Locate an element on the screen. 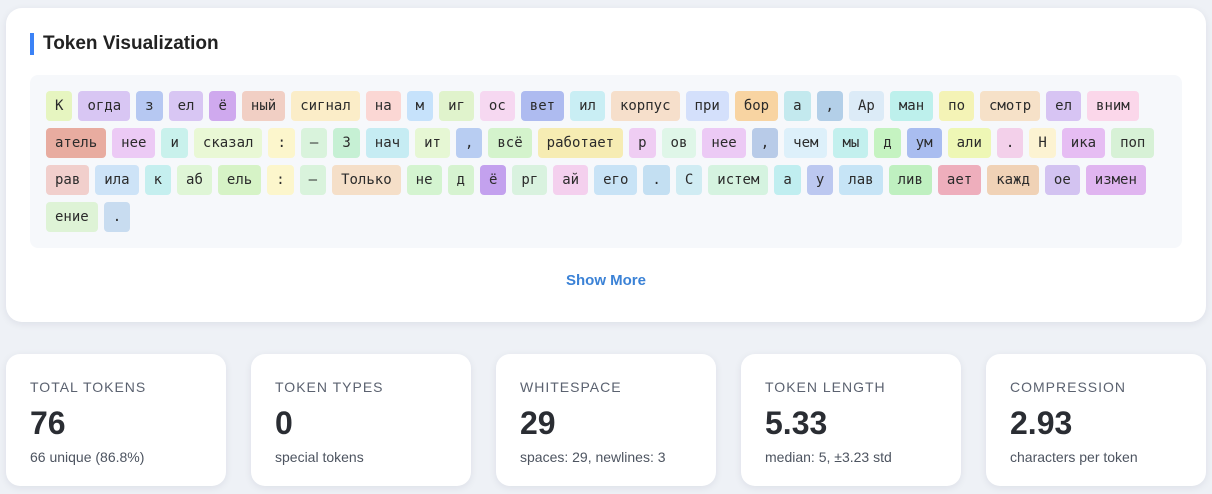 The image size is (1212, 494). stat-subtext: characters per token is located at coordinates (1074, 457).